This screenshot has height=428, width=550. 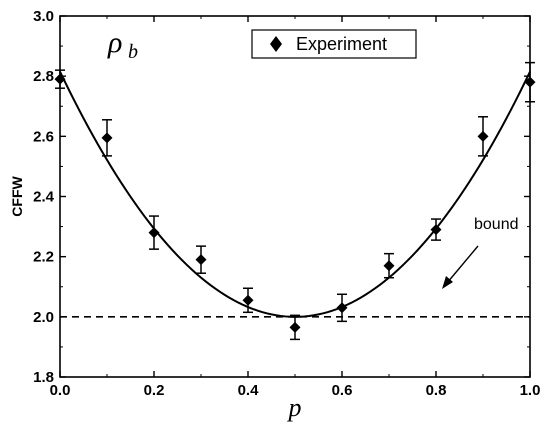 What do you see at coordinates (436, 390) in the screenshot?
I see `x-tick-label: 0.8` at bounding box center [436, 390].